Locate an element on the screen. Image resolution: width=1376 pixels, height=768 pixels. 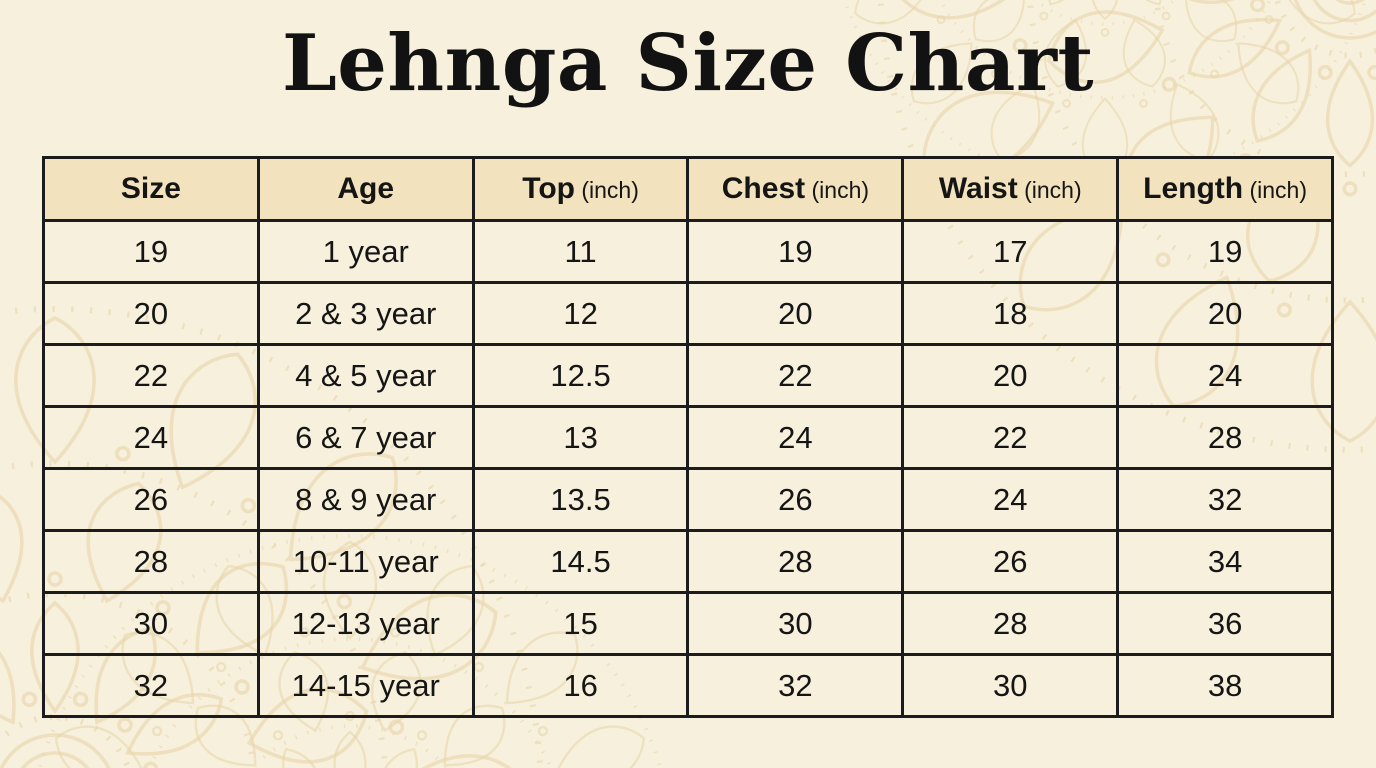
column-header-top: Top (inch) is located at coordinates (580, 189).